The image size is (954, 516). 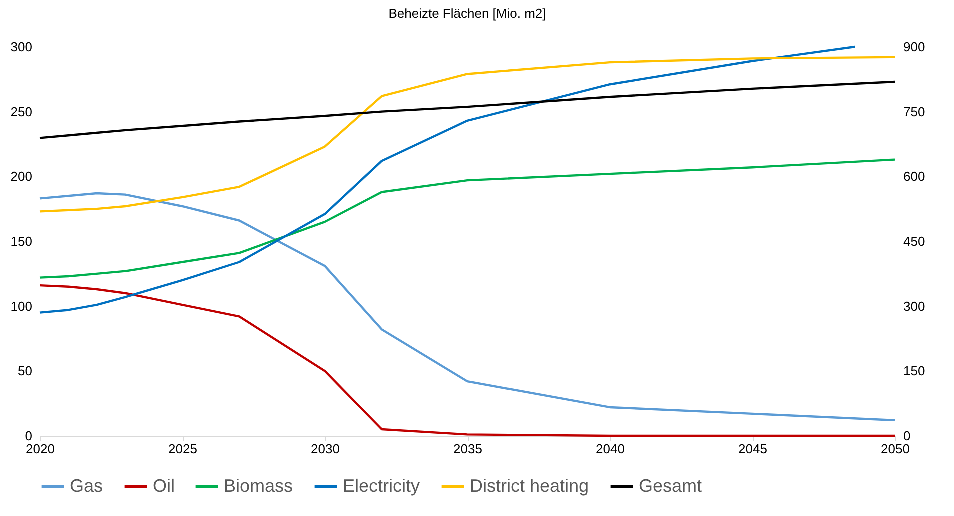 I want to click on x-tick-label: 2030, so click(x=325, y=449).